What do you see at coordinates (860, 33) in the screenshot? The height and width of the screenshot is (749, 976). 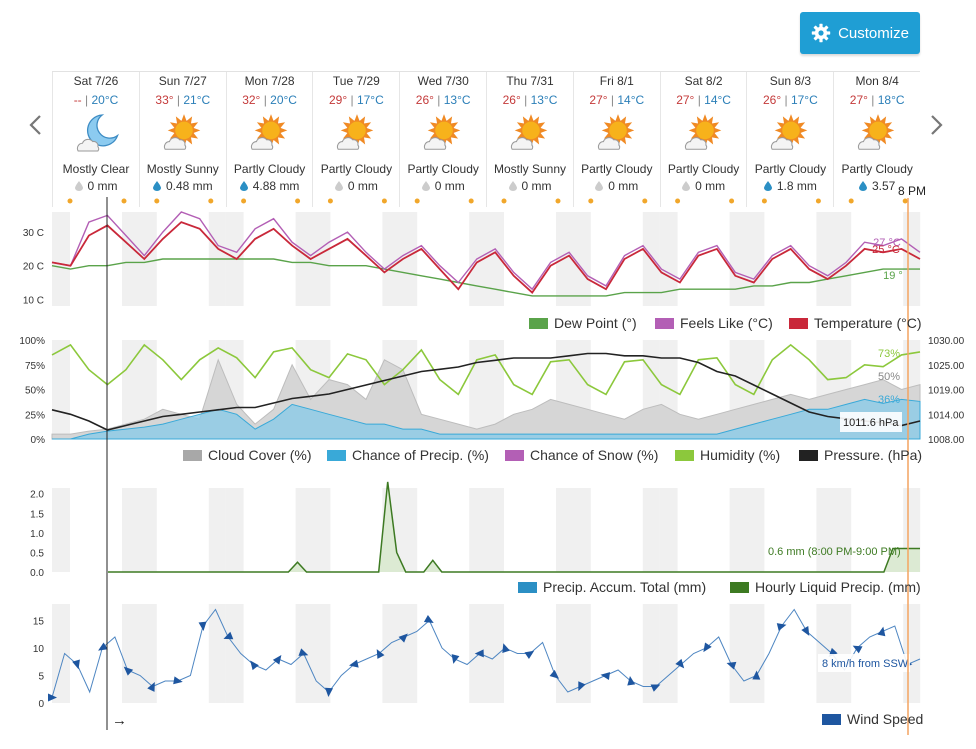 I see `customize-button: Customize` at bounding box center [860, 33].